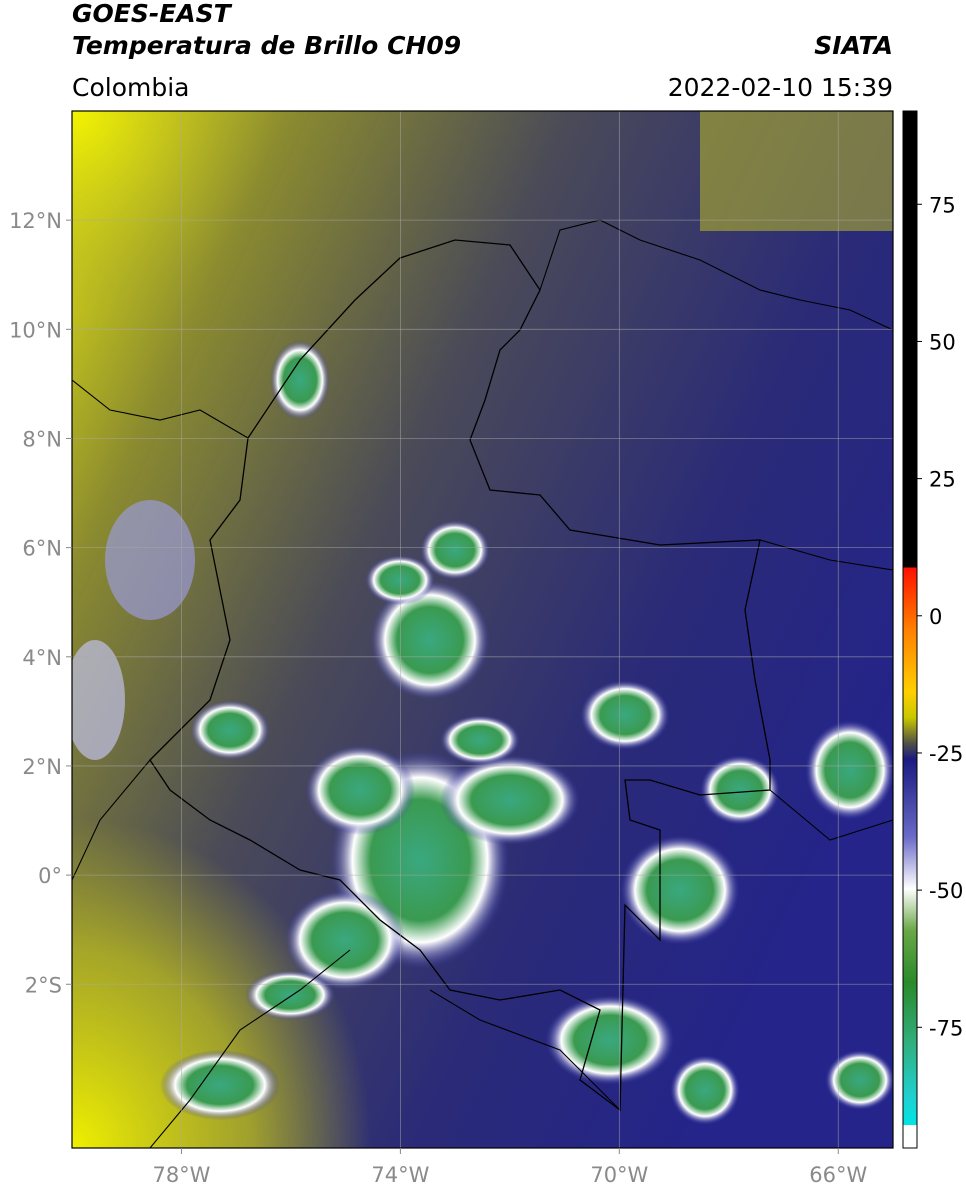 Image resolution: width=966 pixels, height=1190 pixels. What do you see at coordinates (946, 1028) in the screenshot?
I see `colorbar-tick-label: -75` at bounding box center [946, 1028].